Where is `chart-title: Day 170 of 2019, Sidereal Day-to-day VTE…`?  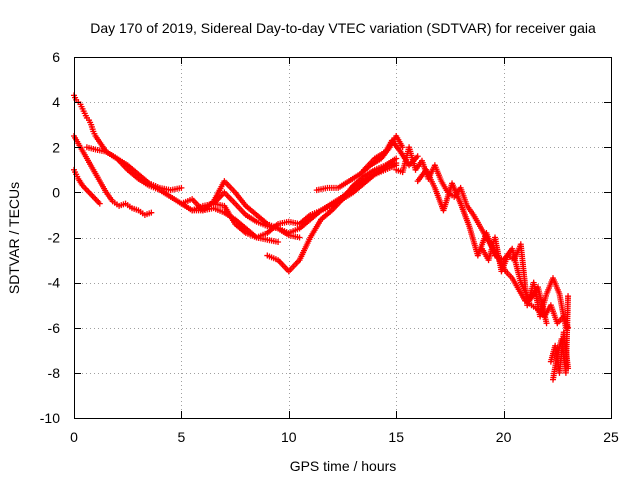
chart-title: Day 170 of 2019, Sidereal Day-to-day VTE… is located at coordinates (343, 28).